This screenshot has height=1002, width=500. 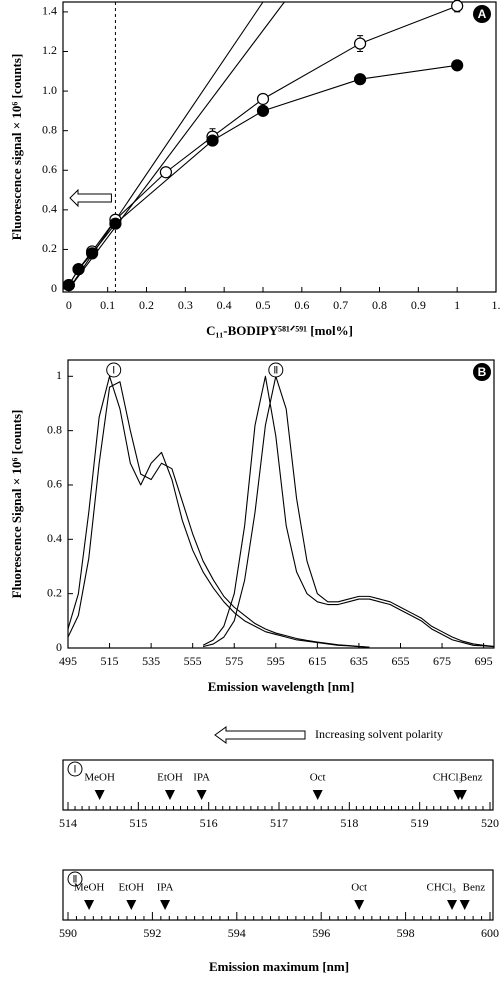 I want to click on plot-area, so click(x=176, y=146).